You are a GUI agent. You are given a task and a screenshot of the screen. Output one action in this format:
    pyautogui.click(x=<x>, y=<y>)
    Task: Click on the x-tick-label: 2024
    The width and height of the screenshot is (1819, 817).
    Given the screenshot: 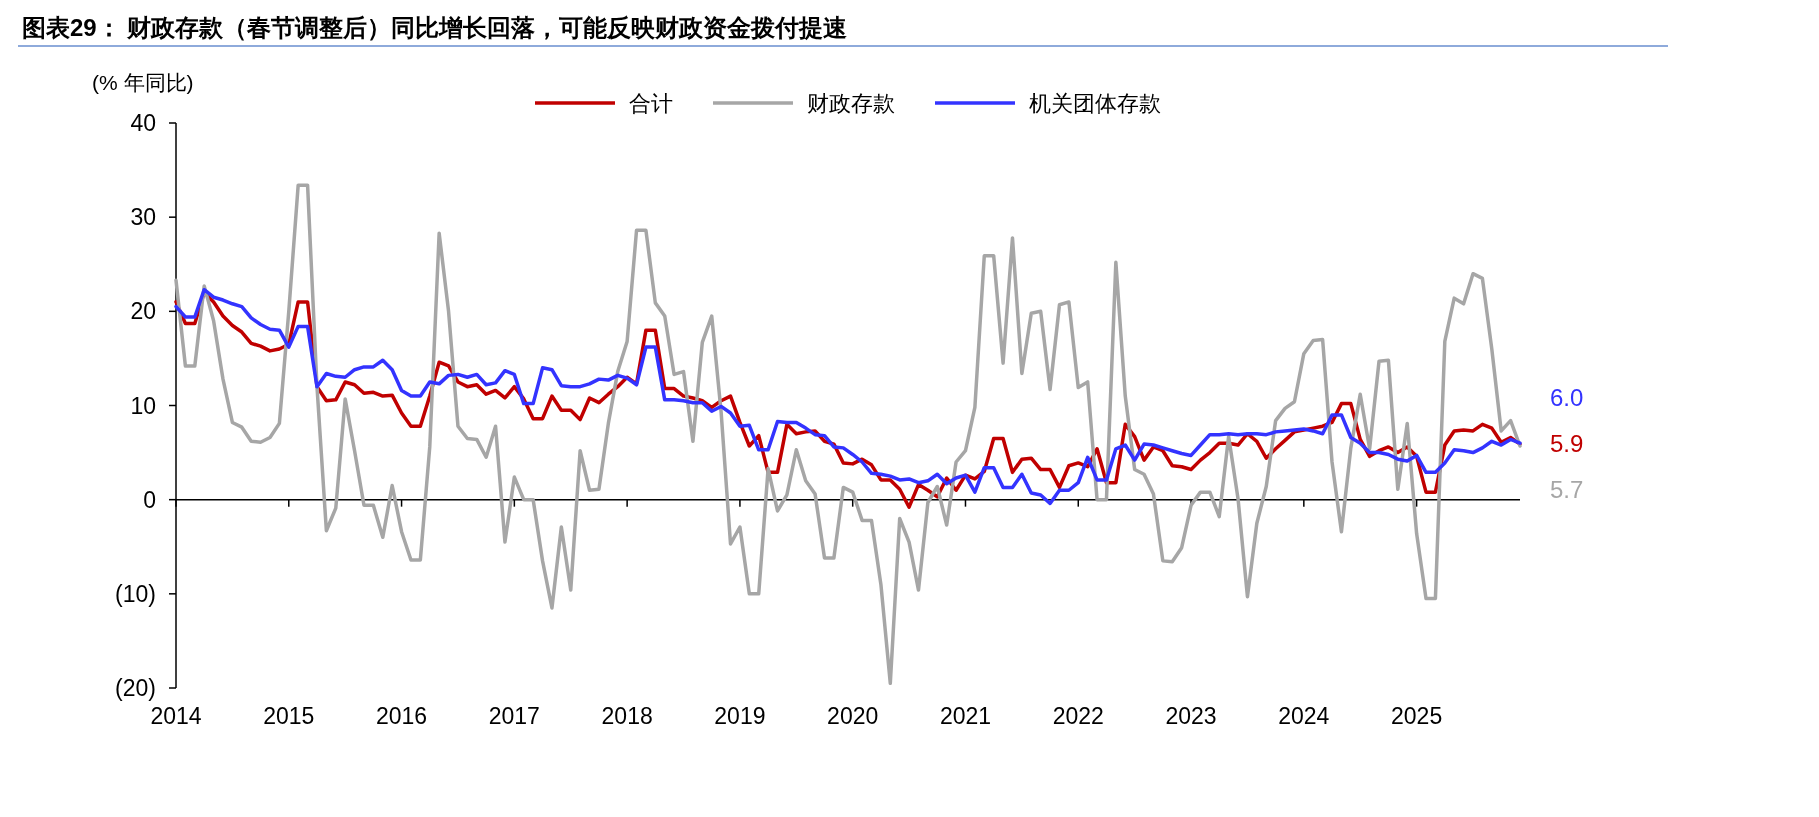 What is the action you would take?
    pyautogui.click(x=1304, y=716)
    